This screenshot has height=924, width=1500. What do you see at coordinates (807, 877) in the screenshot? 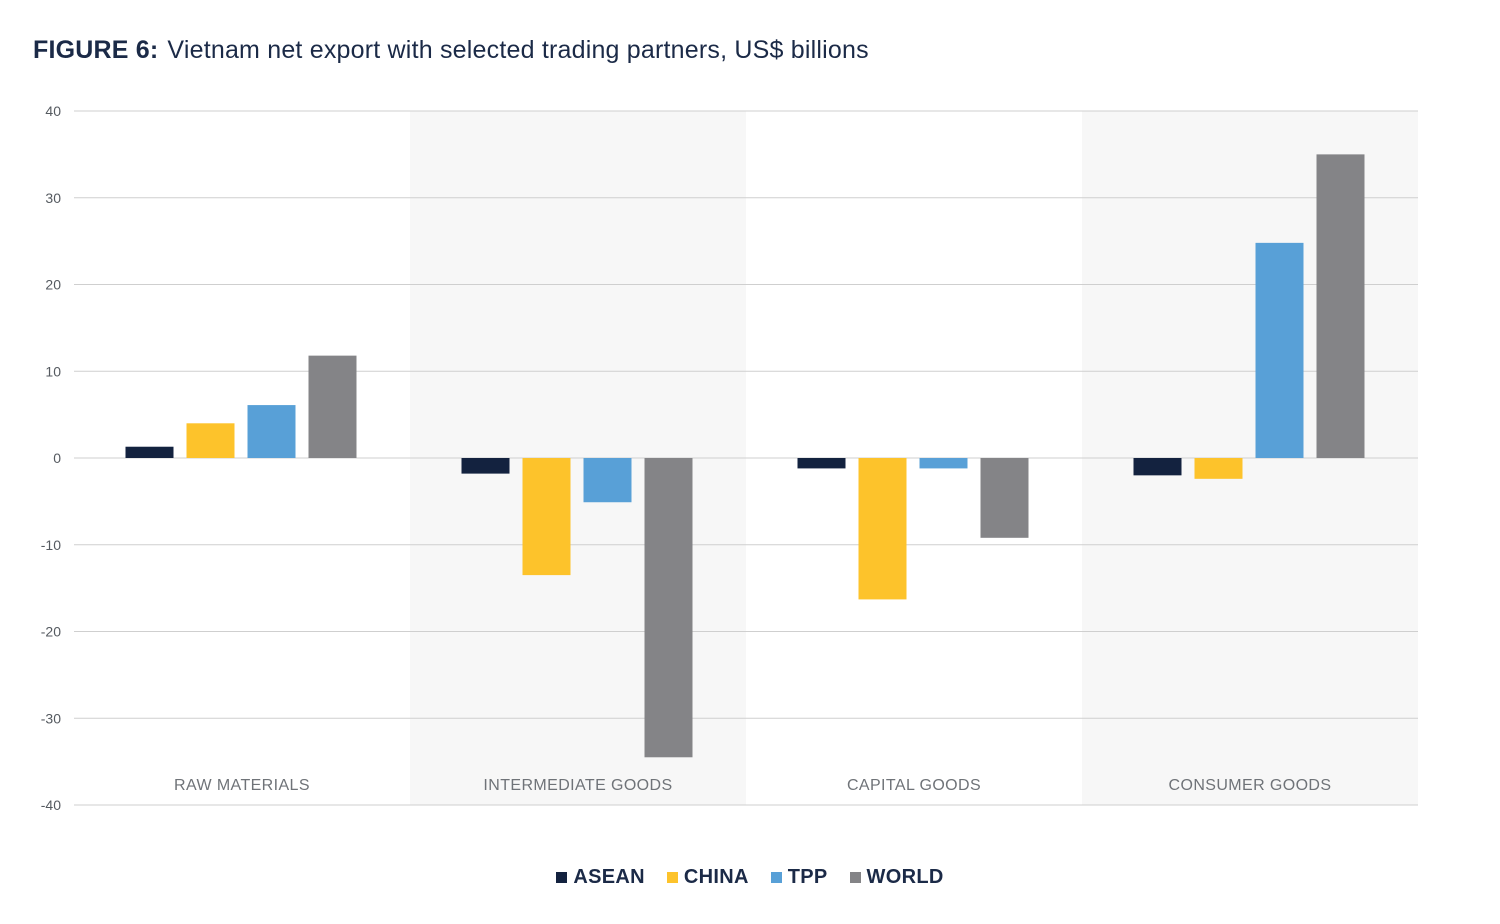
I see `legend-label: TPP` at bounding box center [807, 877].